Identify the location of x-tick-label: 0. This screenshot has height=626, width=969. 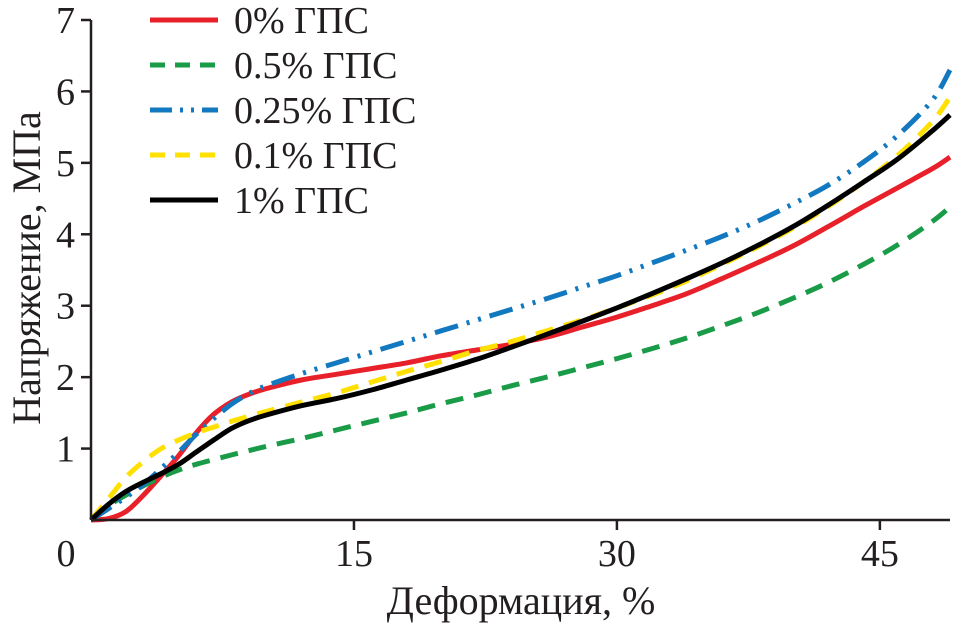
(66, 554).